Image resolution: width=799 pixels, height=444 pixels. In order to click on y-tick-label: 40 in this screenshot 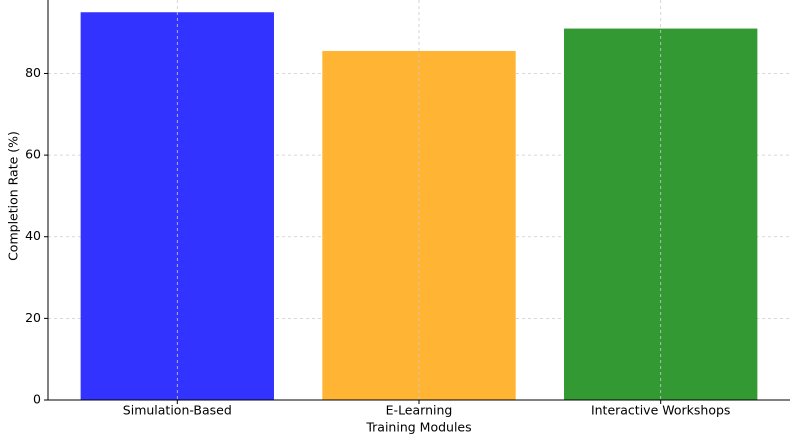, I will do `click(33, 235)`.